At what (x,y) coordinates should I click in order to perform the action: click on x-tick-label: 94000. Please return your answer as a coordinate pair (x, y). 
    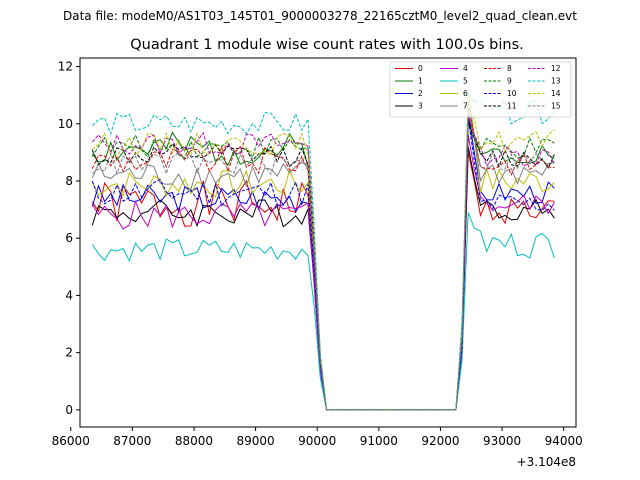
    Looking at the image, I should click on (564, 441).